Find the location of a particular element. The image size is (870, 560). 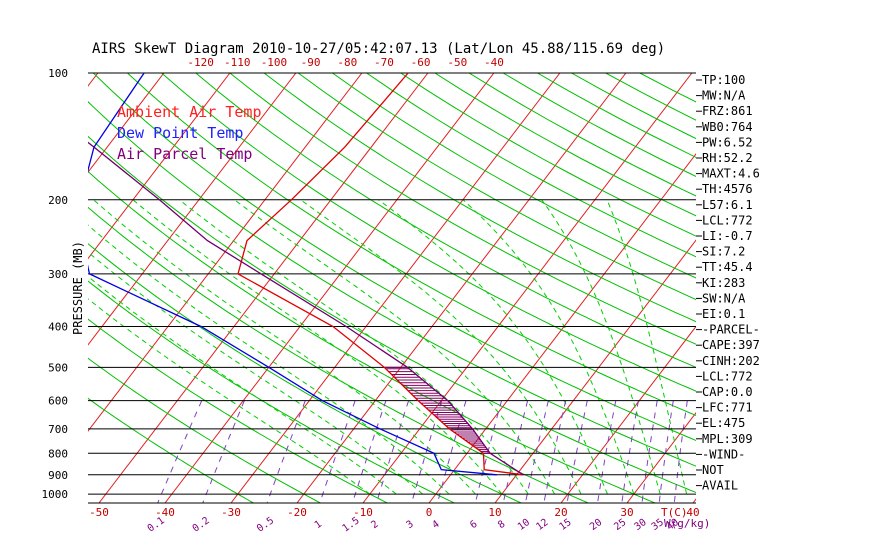

temp-f-tick-label: -80 is located at coordinates (347, 62).